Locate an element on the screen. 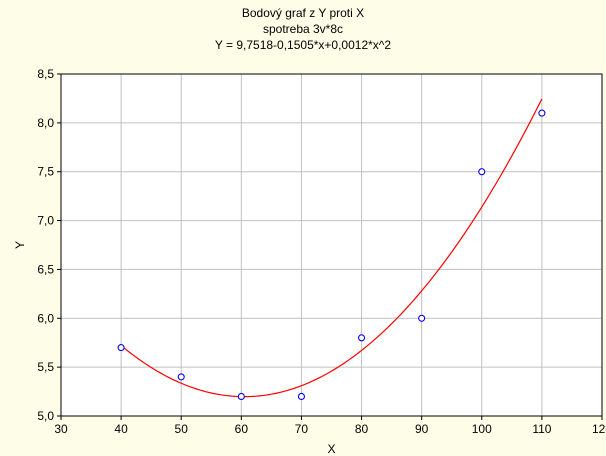  x-tick-label: 50 is located at coordinates (182, 429).